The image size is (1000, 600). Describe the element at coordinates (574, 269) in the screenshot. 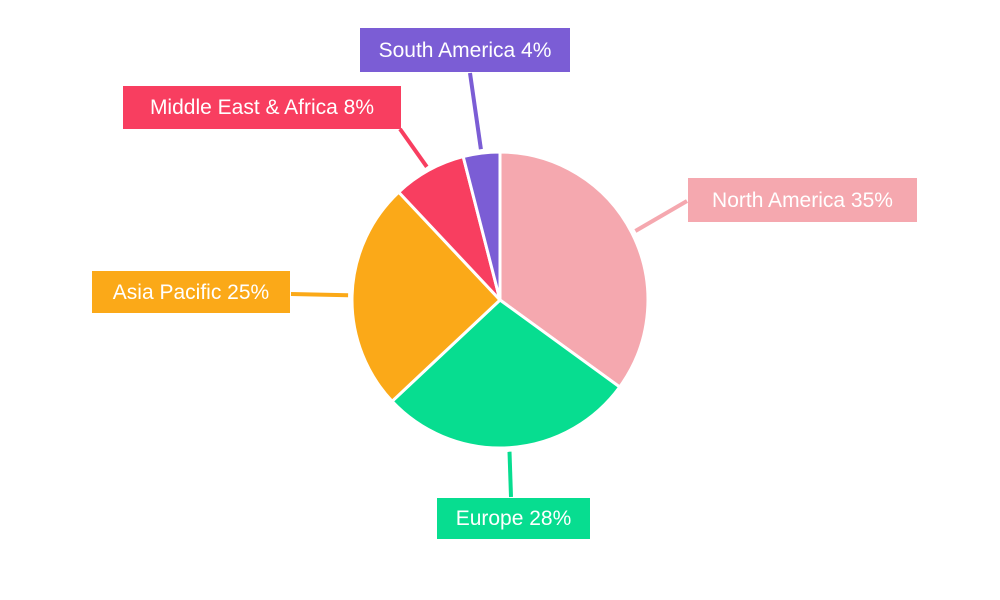

I see `pie-slice-north-america` at that location.